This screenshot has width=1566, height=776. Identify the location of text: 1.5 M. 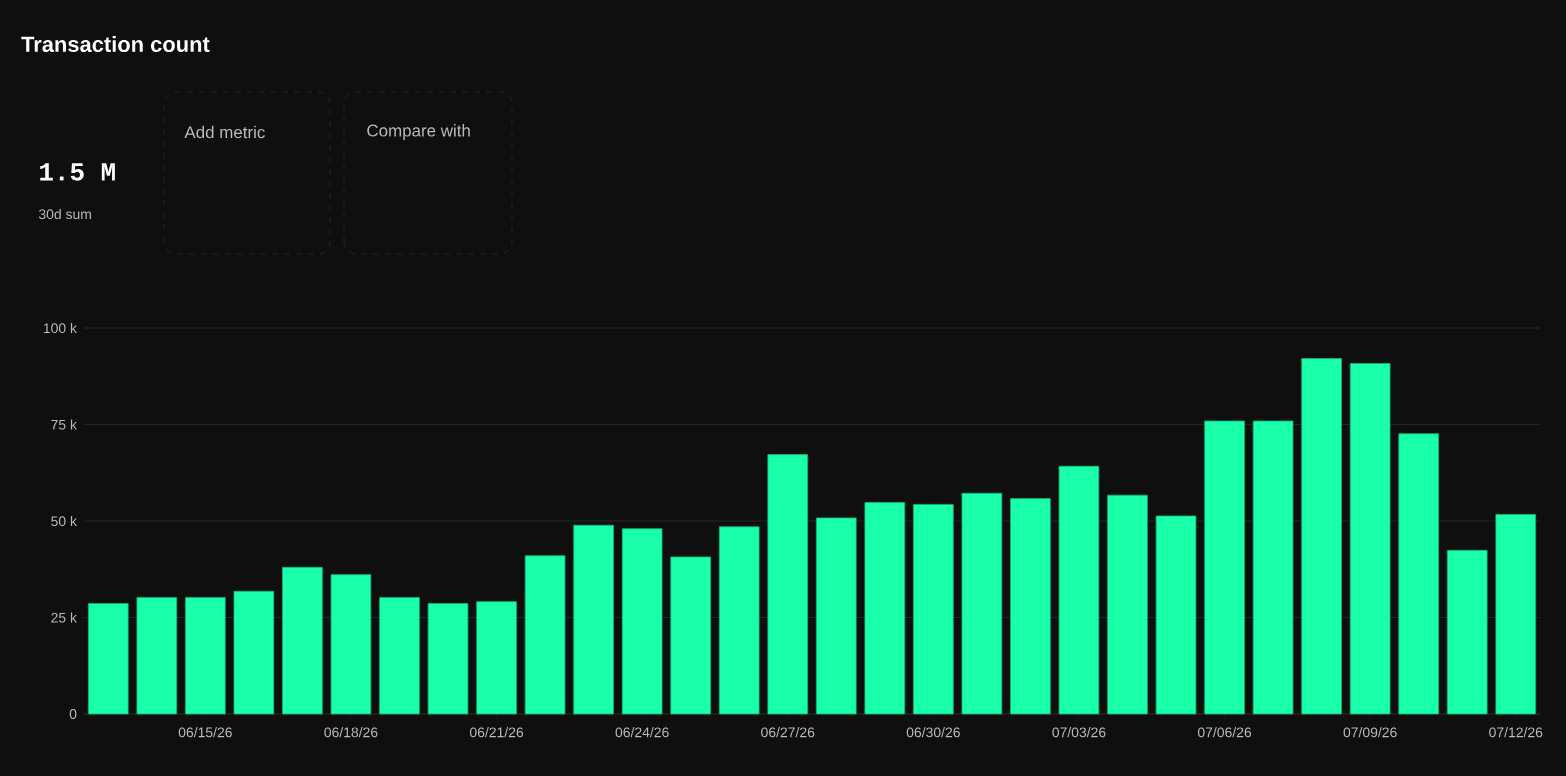
(77, 172).